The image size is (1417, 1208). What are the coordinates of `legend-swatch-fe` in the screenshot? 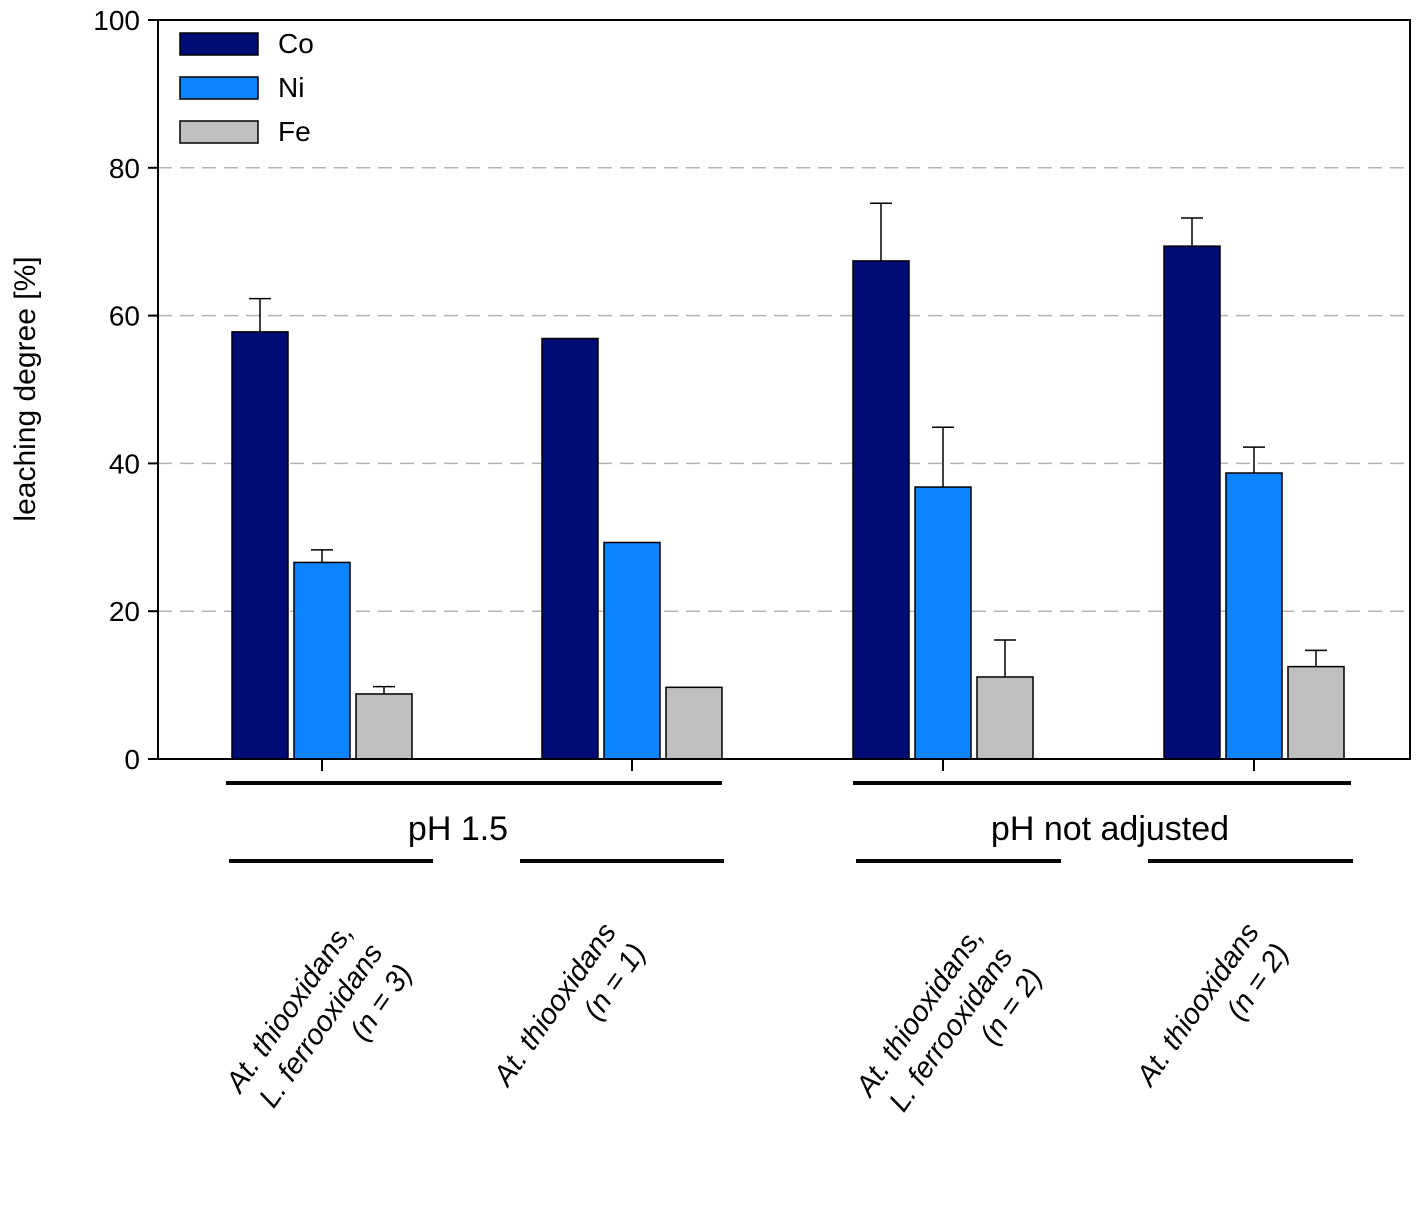 It's located at (219, 132).